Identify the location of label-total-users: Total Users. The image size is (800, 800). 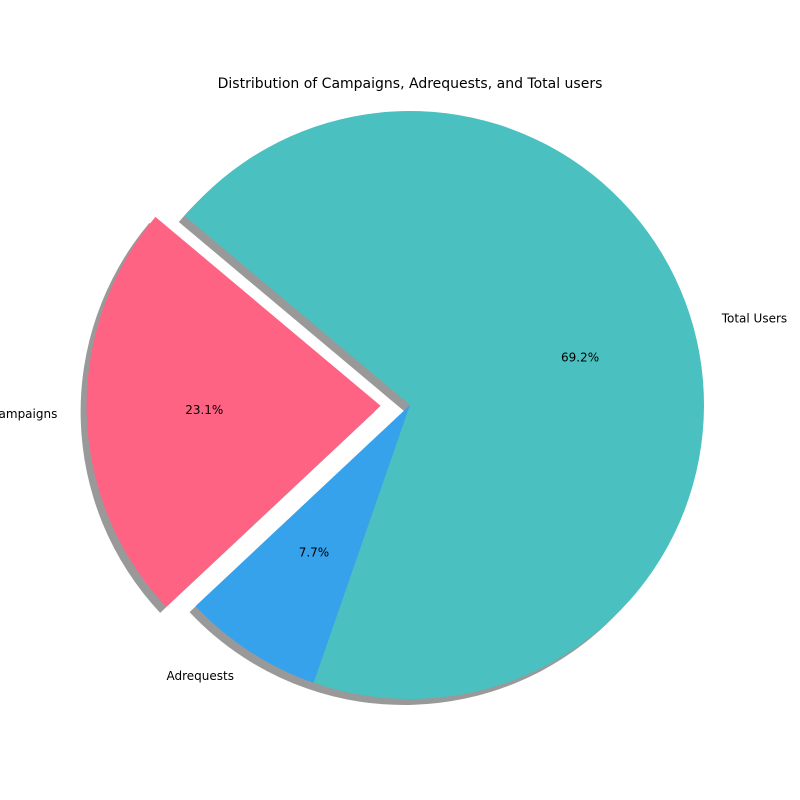
(754, 318).